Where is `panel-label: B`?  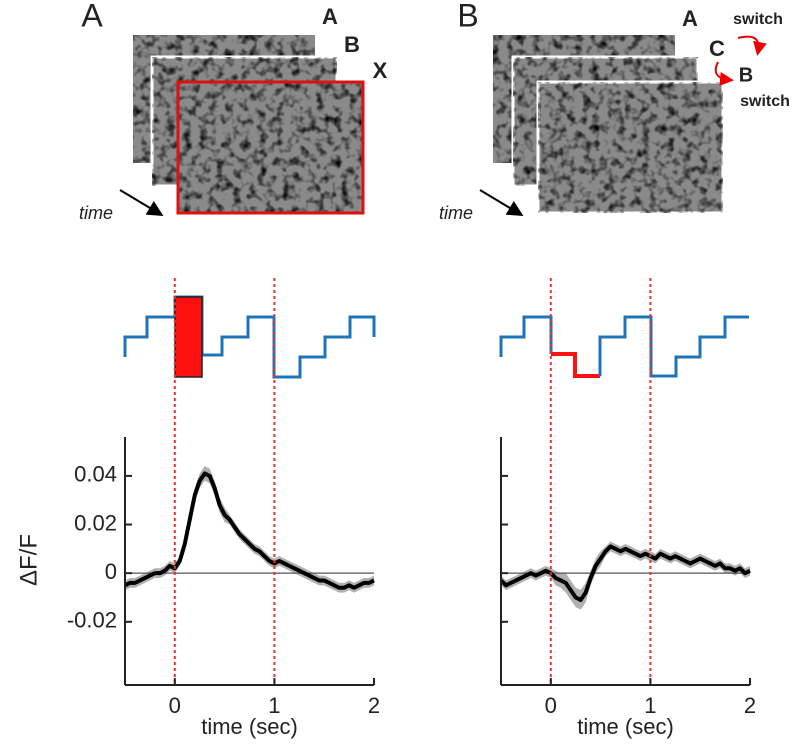 panel-label: B is located at coordinates (467, 16).